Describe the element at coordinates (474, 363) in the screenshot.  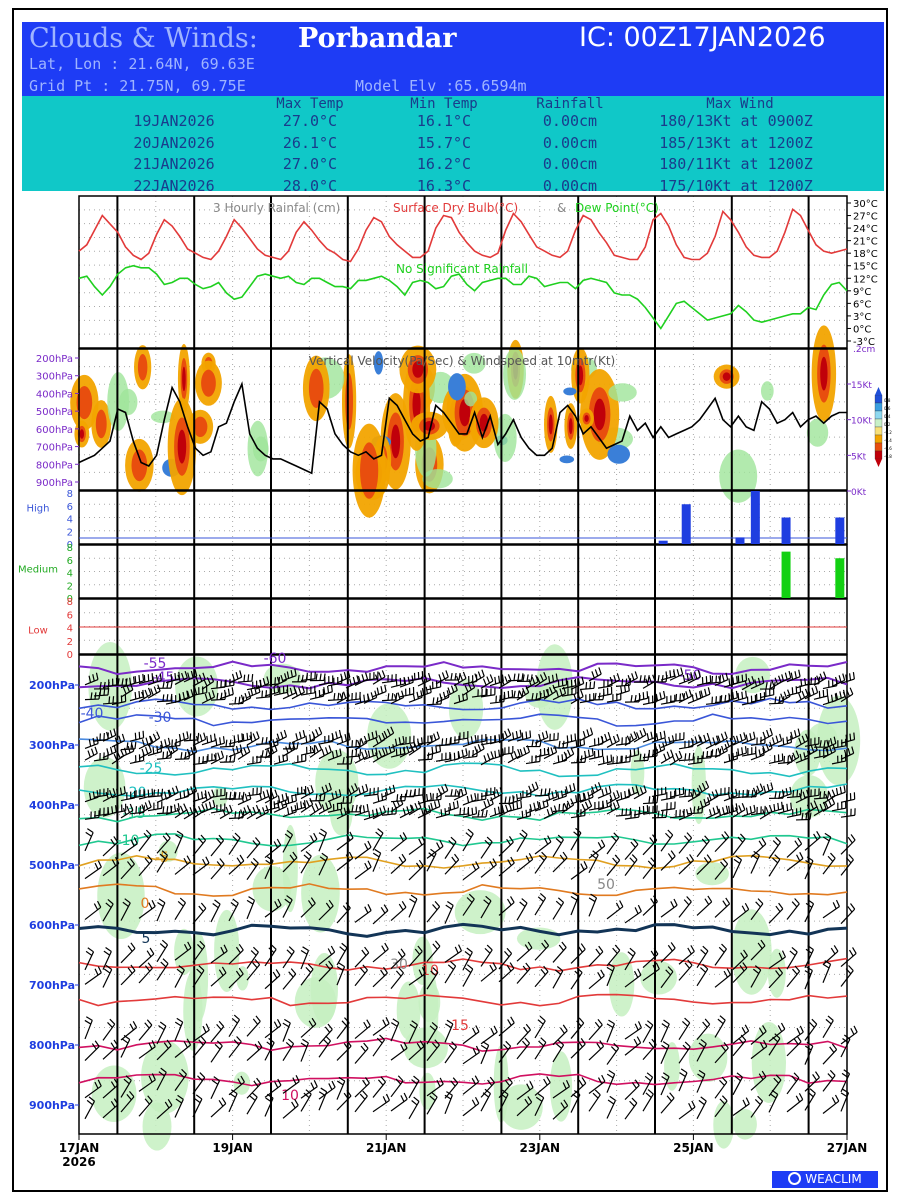
I see `vv-negative` at that location.